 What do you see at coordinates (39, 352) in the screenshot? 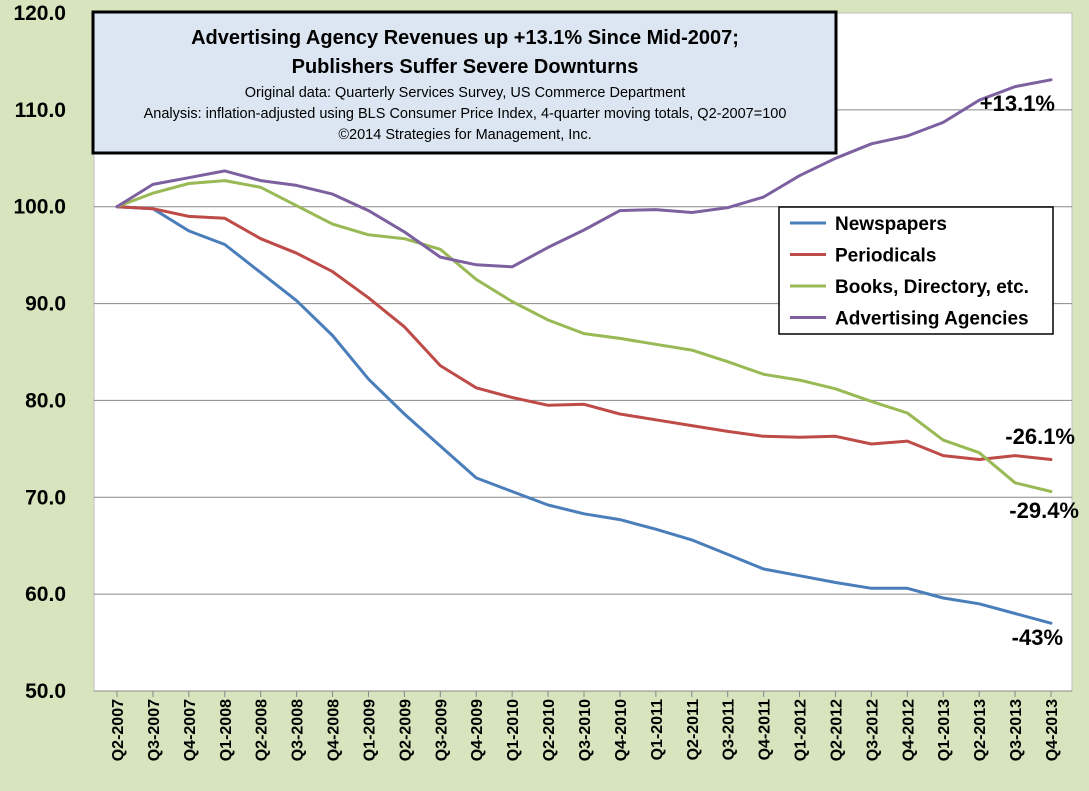
I see `y-axis: 50.0 60.0 70.0 80.0 90.0 100.0 110.0 120.0` at bounding box center [39, 352].